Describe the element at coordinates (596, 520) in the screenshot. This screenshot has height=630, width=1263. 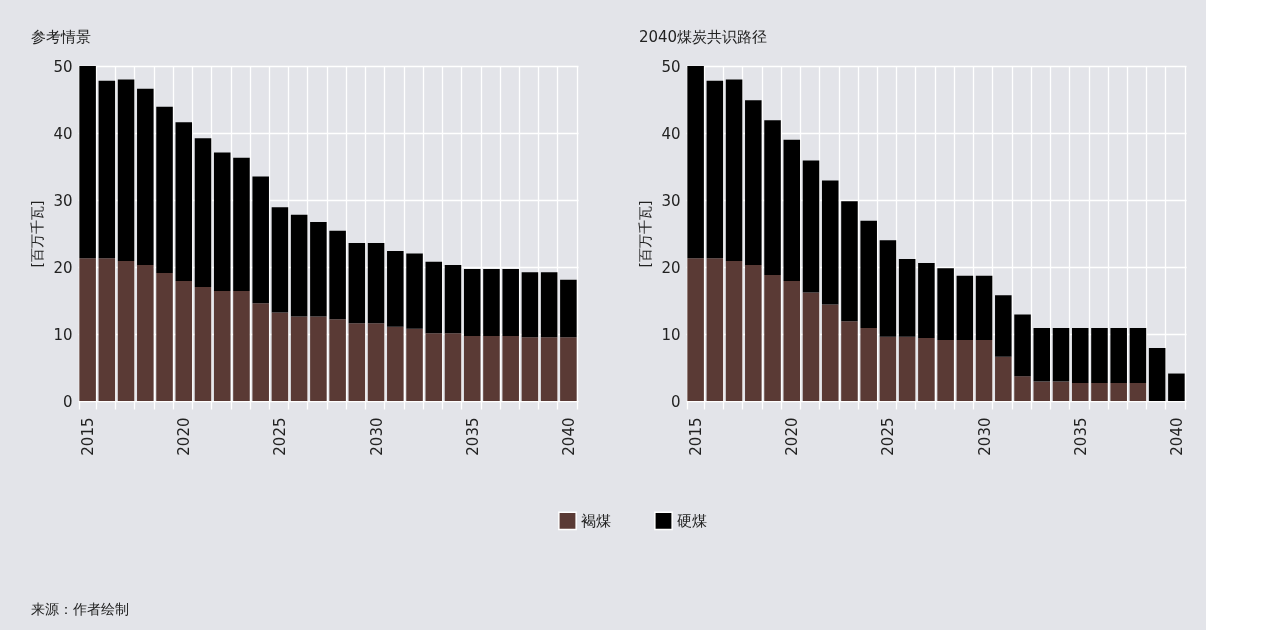
I see `legend-label: 褐煤` at that location.